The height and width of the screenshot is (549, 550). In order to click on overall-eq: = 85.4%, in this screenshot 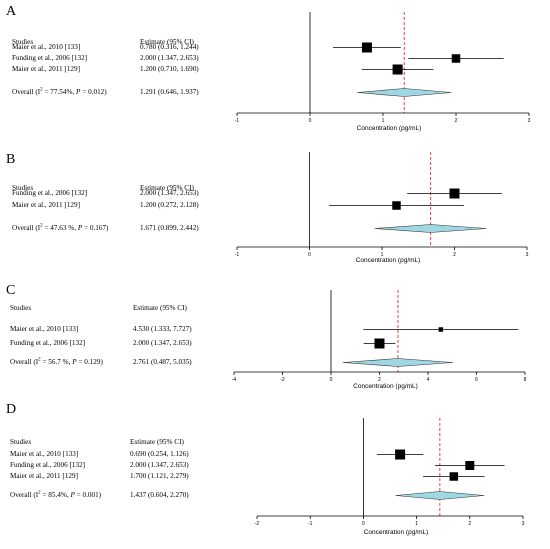, I will do `click(55, 495)`.